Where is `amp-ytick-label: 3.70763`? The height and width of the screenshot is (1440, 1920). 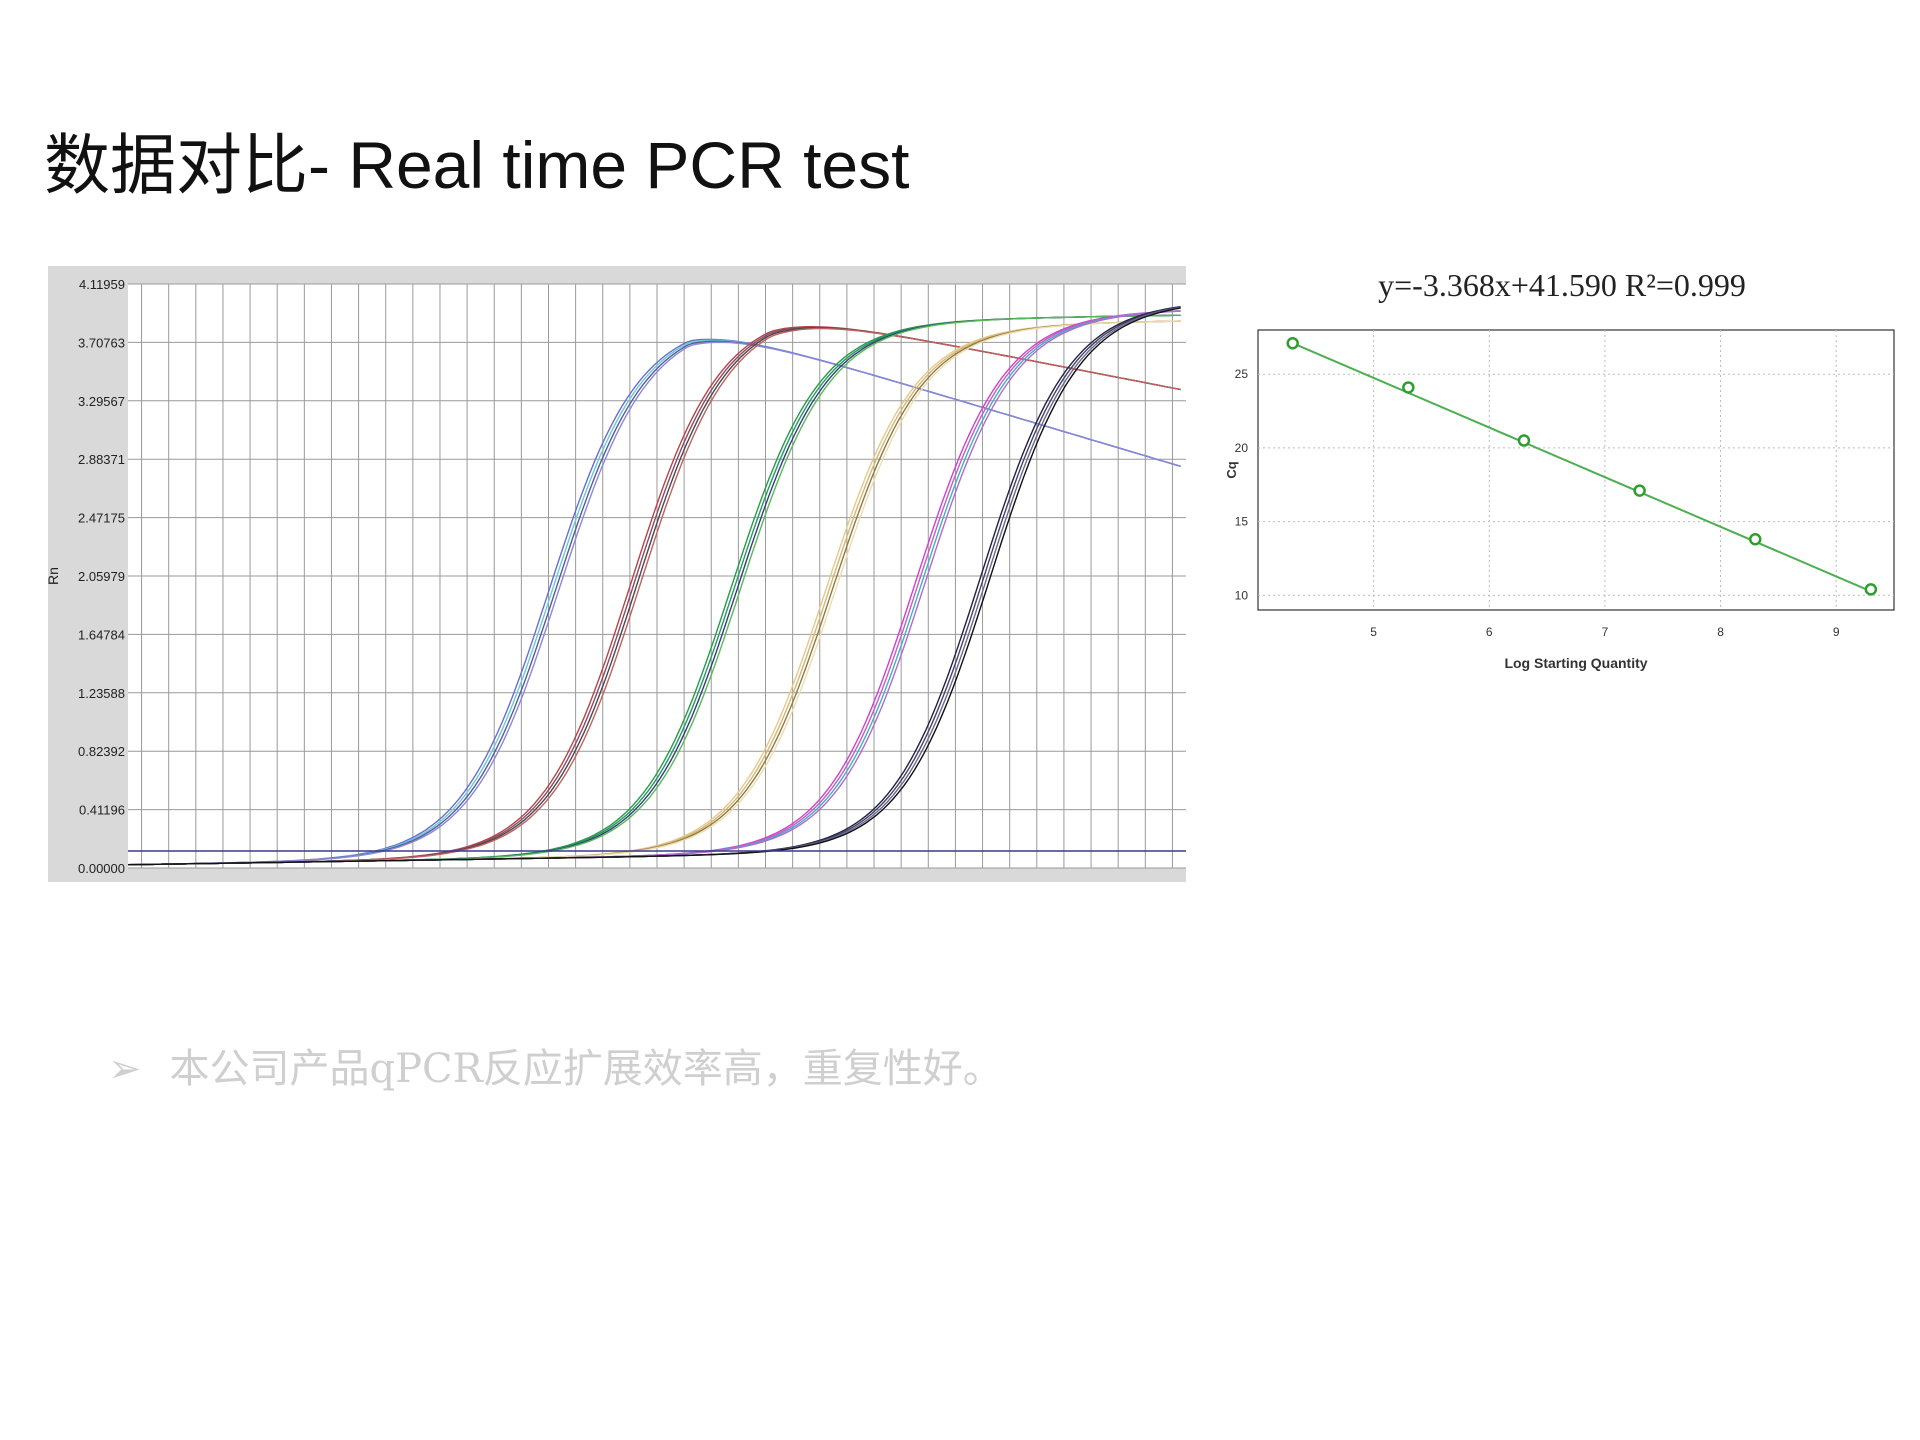 amp-ytick-label: 3.70763 is located at coordinates (101, 342).